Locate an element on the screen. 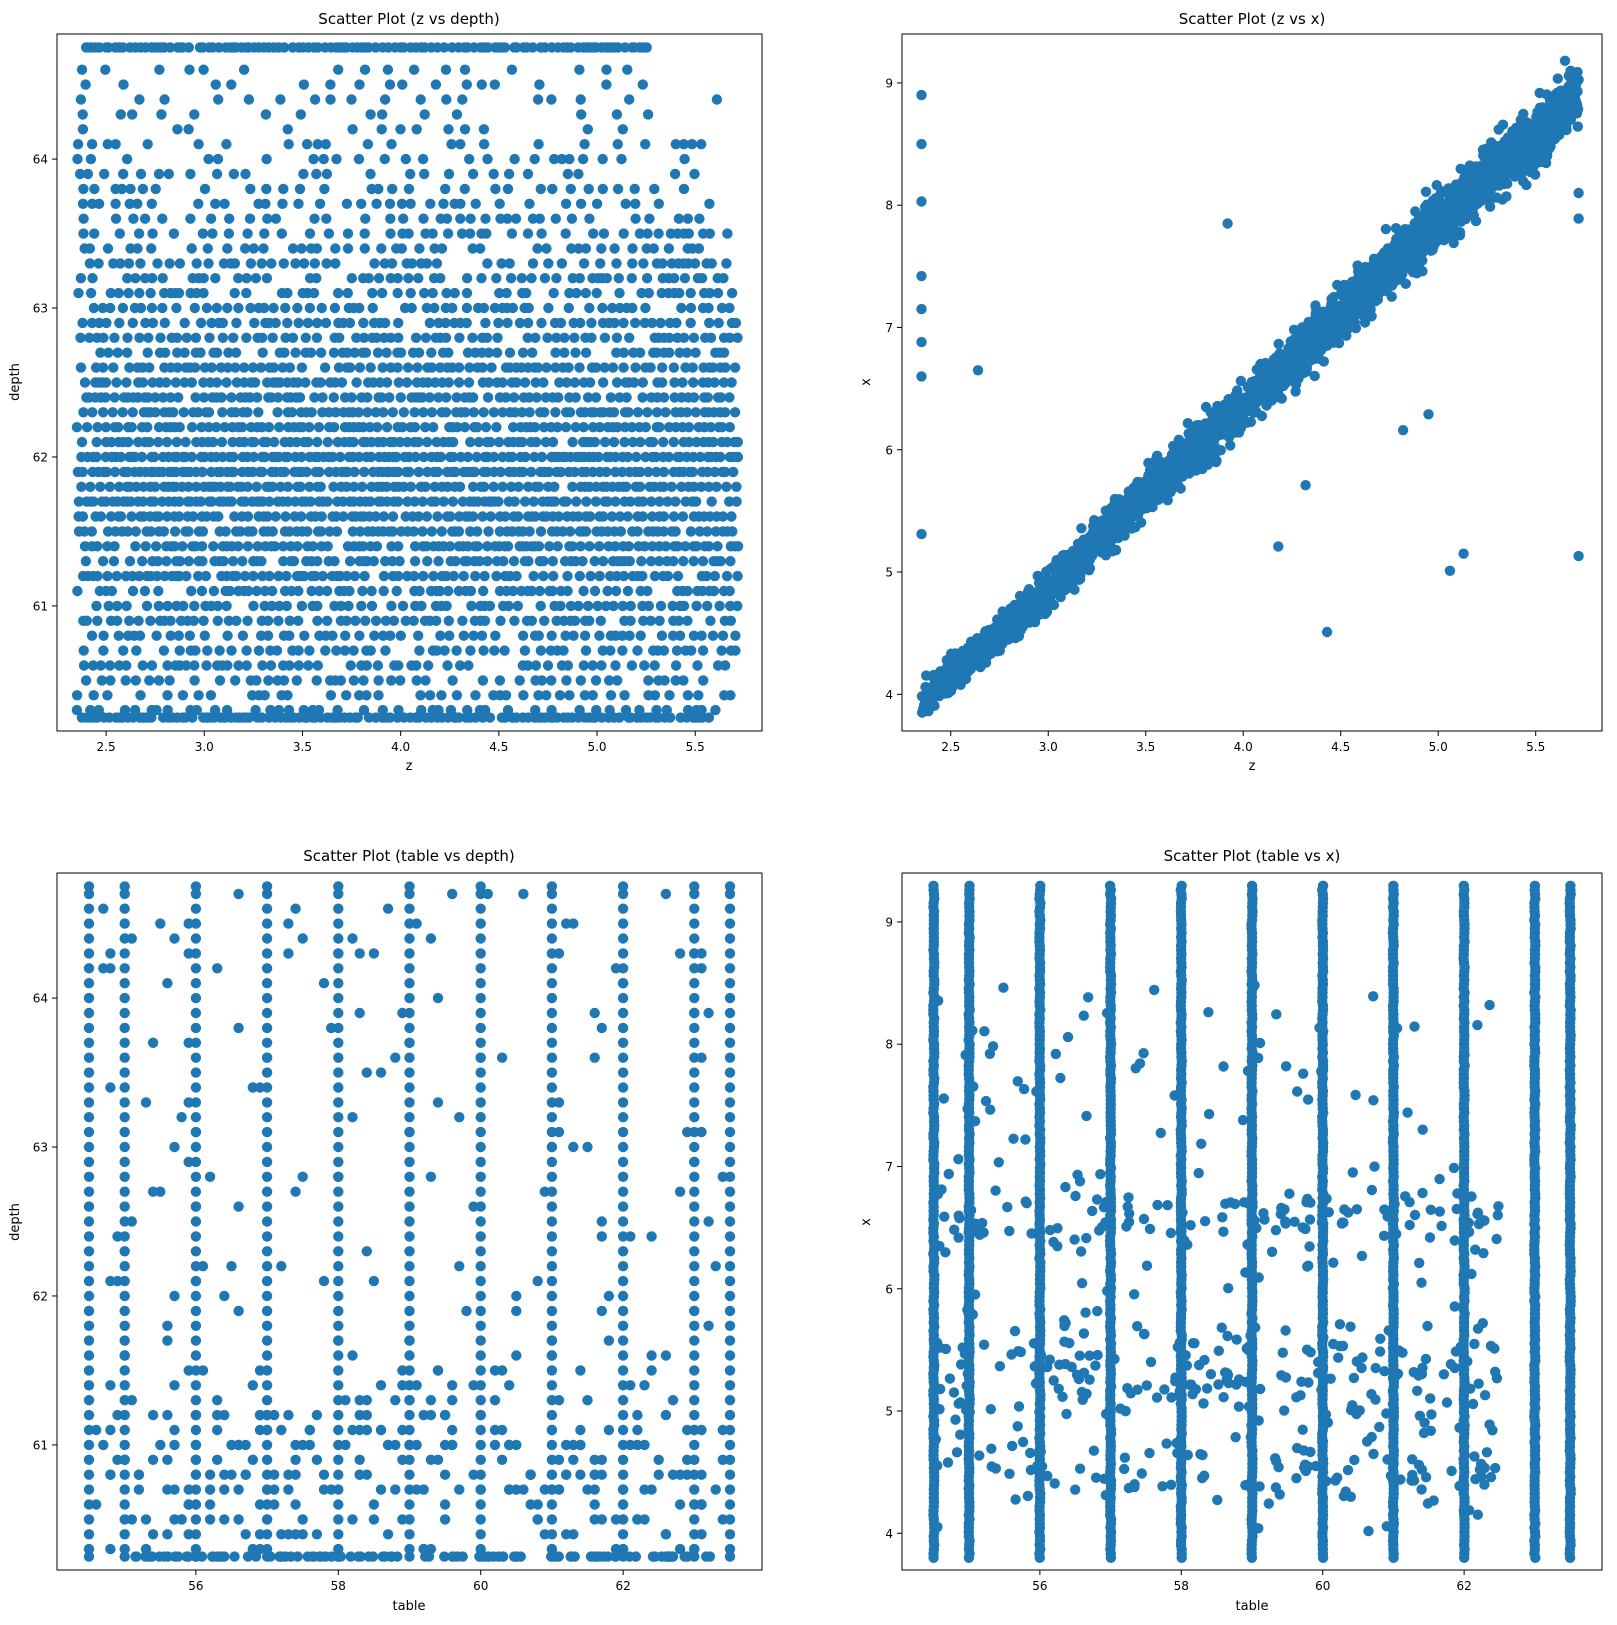 The height and width of the screenshot is (1625, 1617). x-ticks: 2.5 3.0 3.5 4.0 4.5 5.0 5.5 is located at coordinates (401, 742).